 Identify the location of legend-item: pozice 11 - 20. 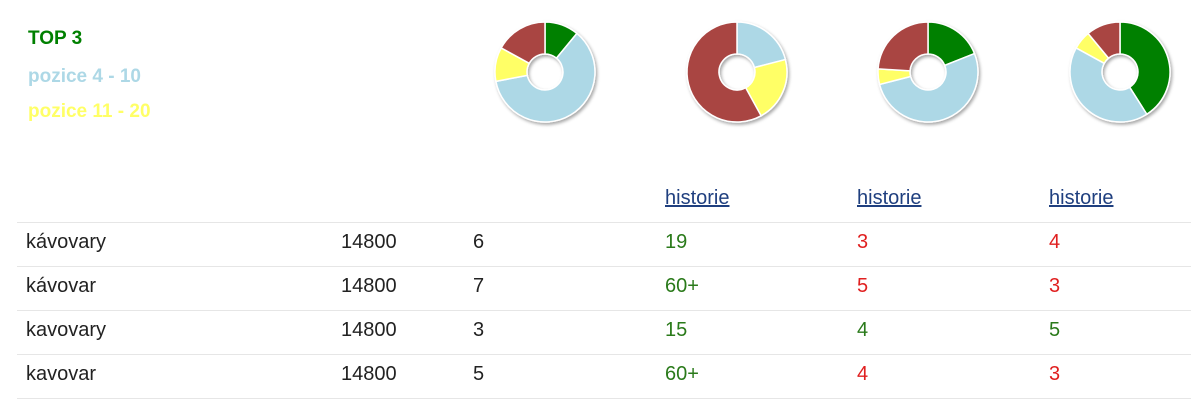
(89, 111).